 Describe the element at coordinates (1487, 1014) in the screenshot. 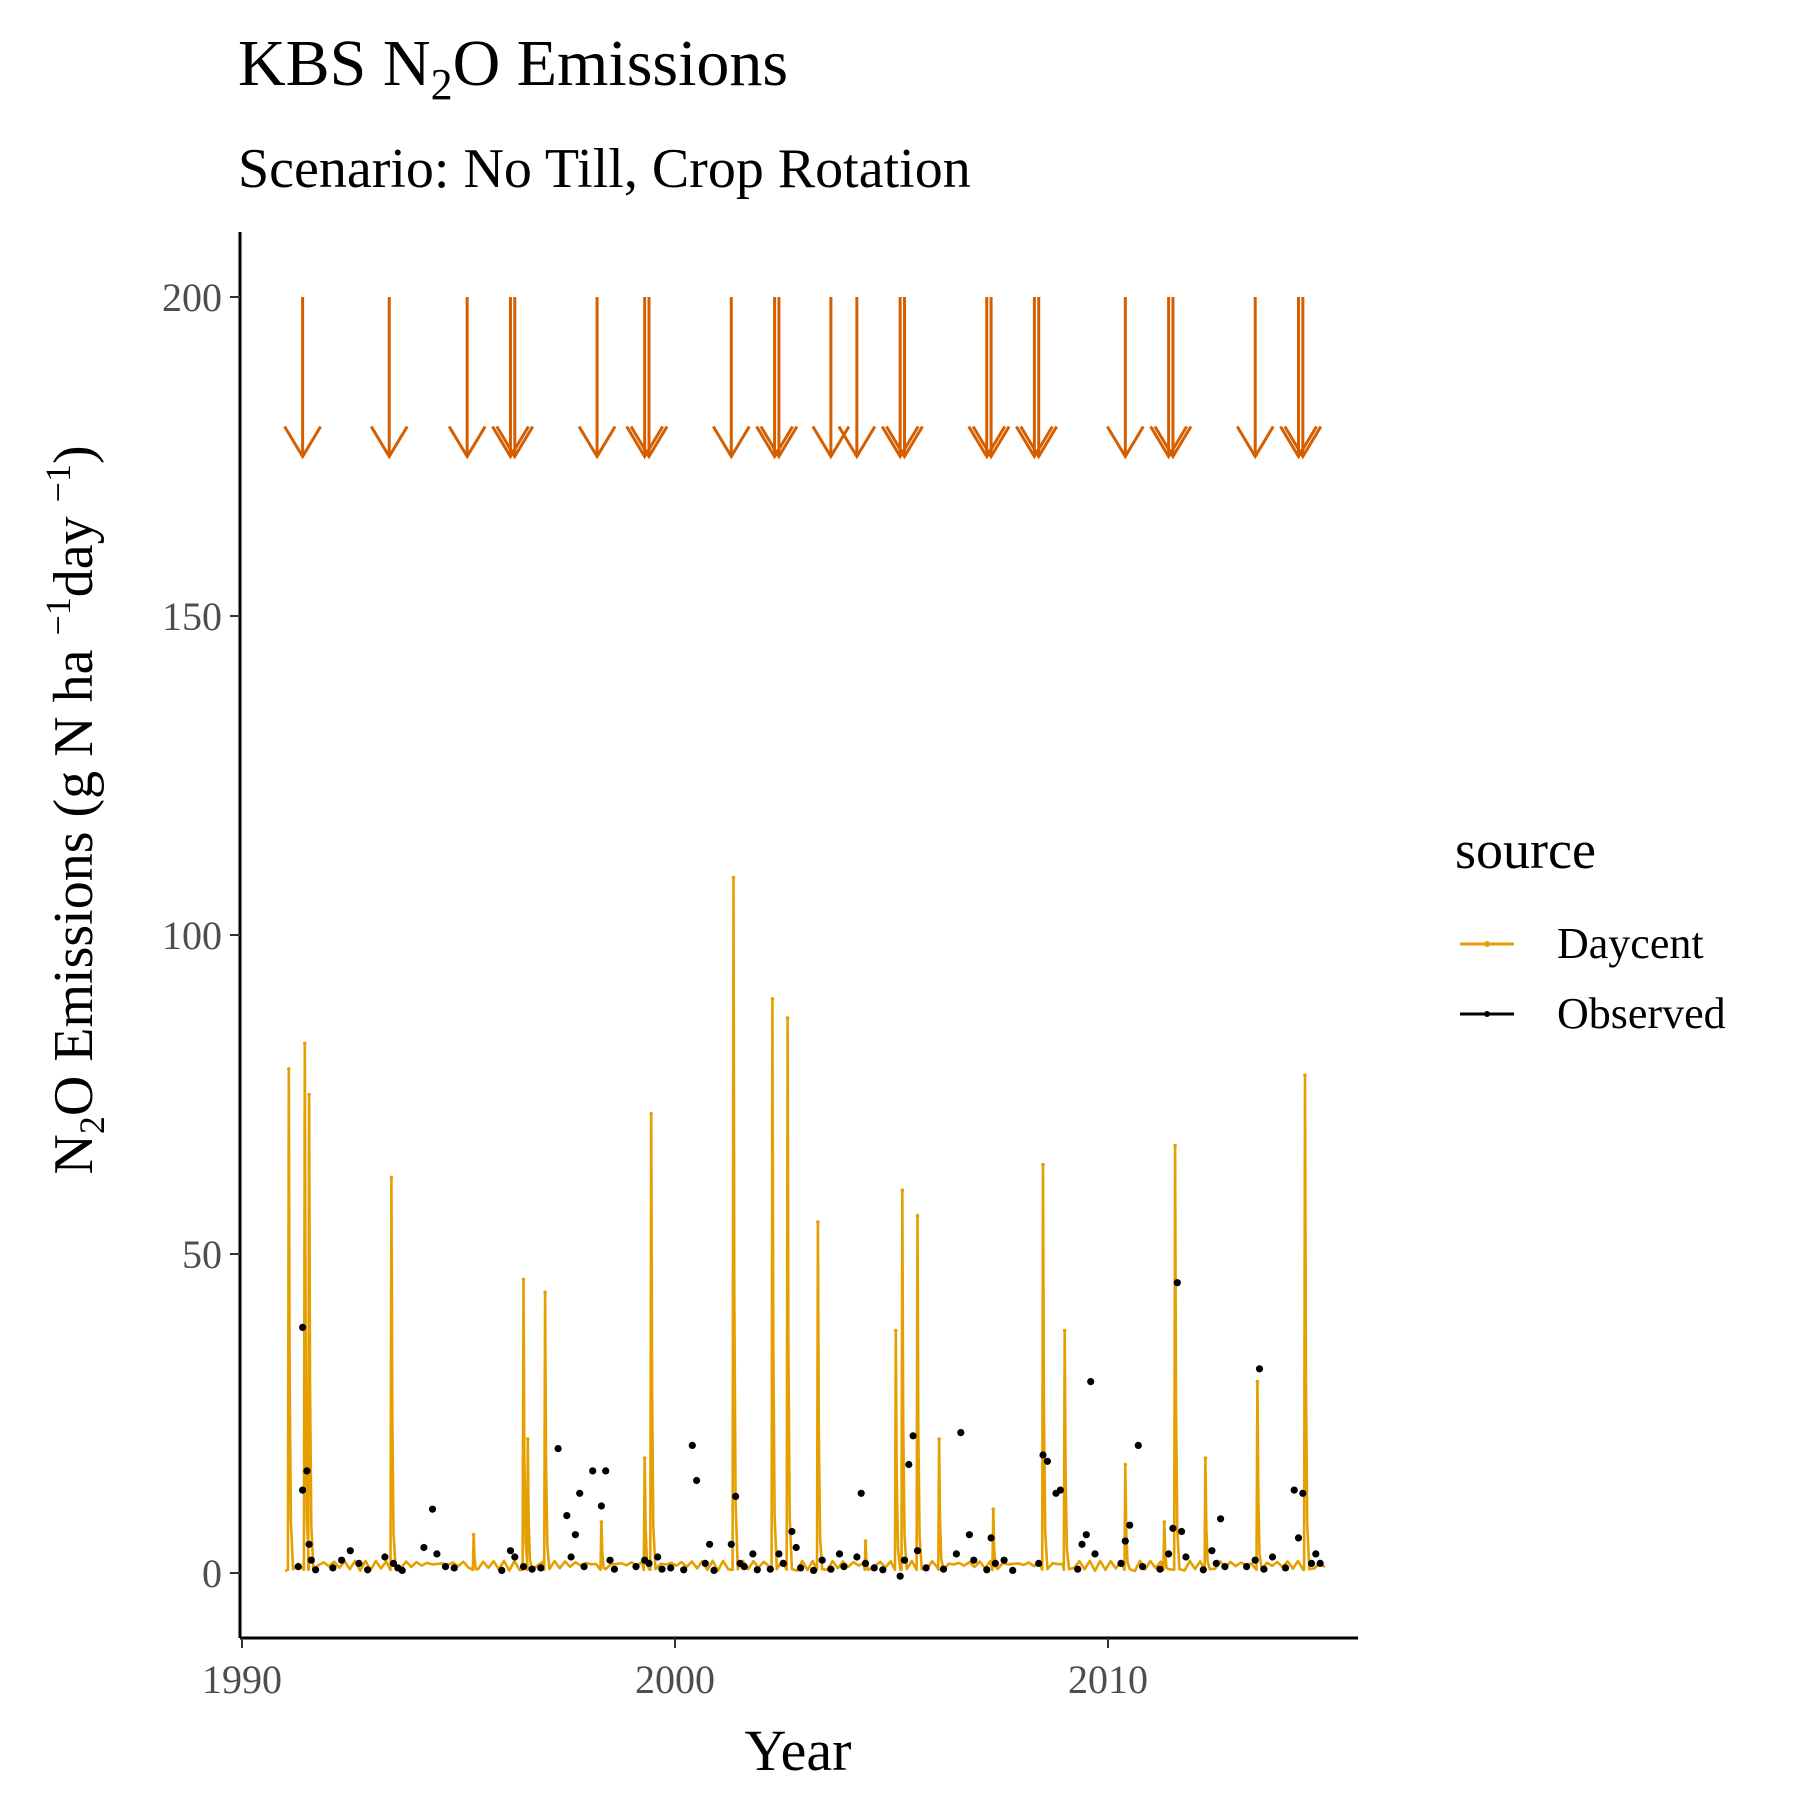

I see `legend-key-observed-point` at that location.